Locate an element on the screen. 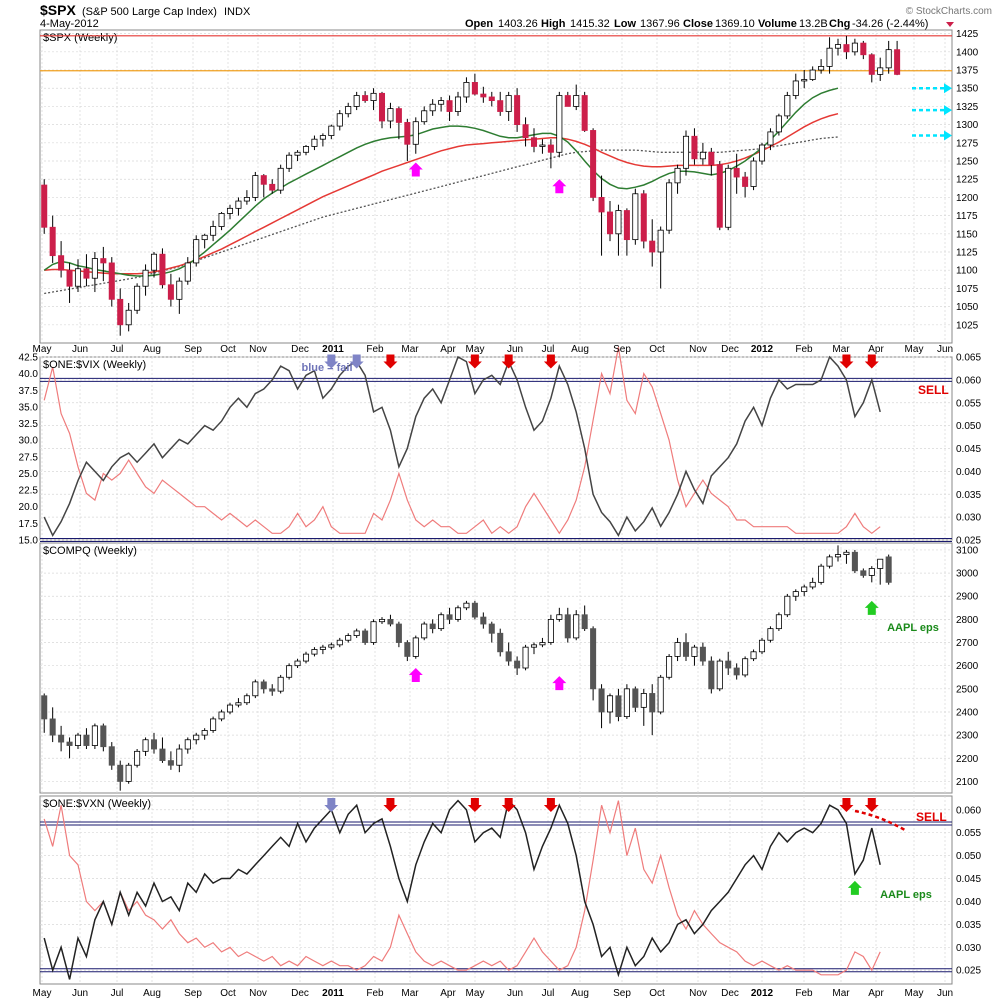 The height and width of the screenshot is (1000, 1000). quote-open-label: Open is located at coordinates (479, 24).